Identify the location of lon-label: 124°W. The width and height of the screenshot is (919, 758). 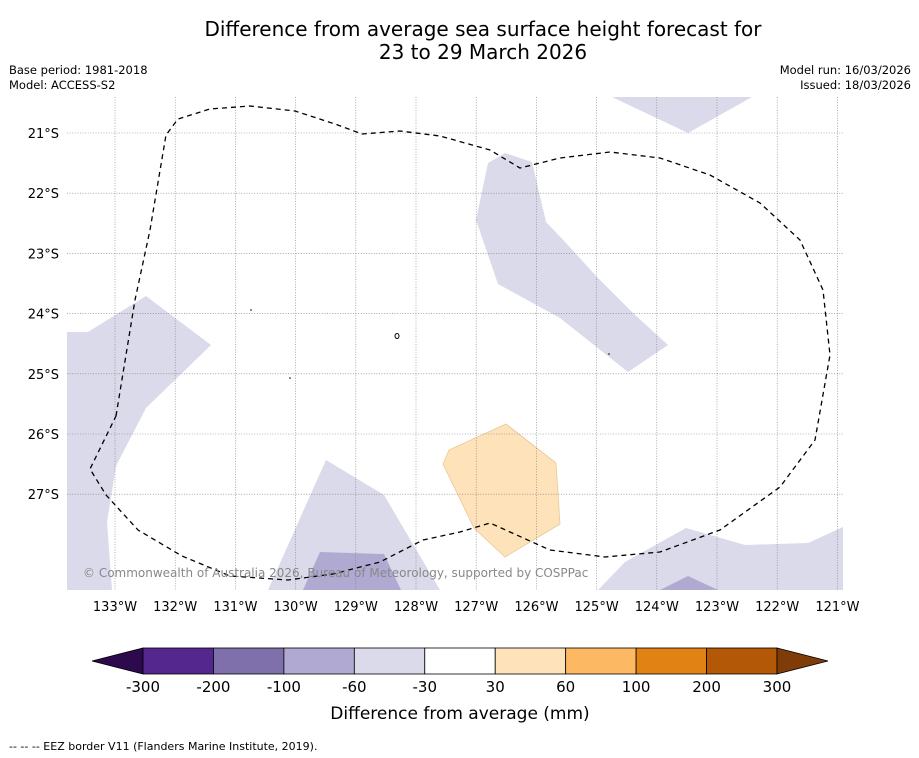
(657, 607).